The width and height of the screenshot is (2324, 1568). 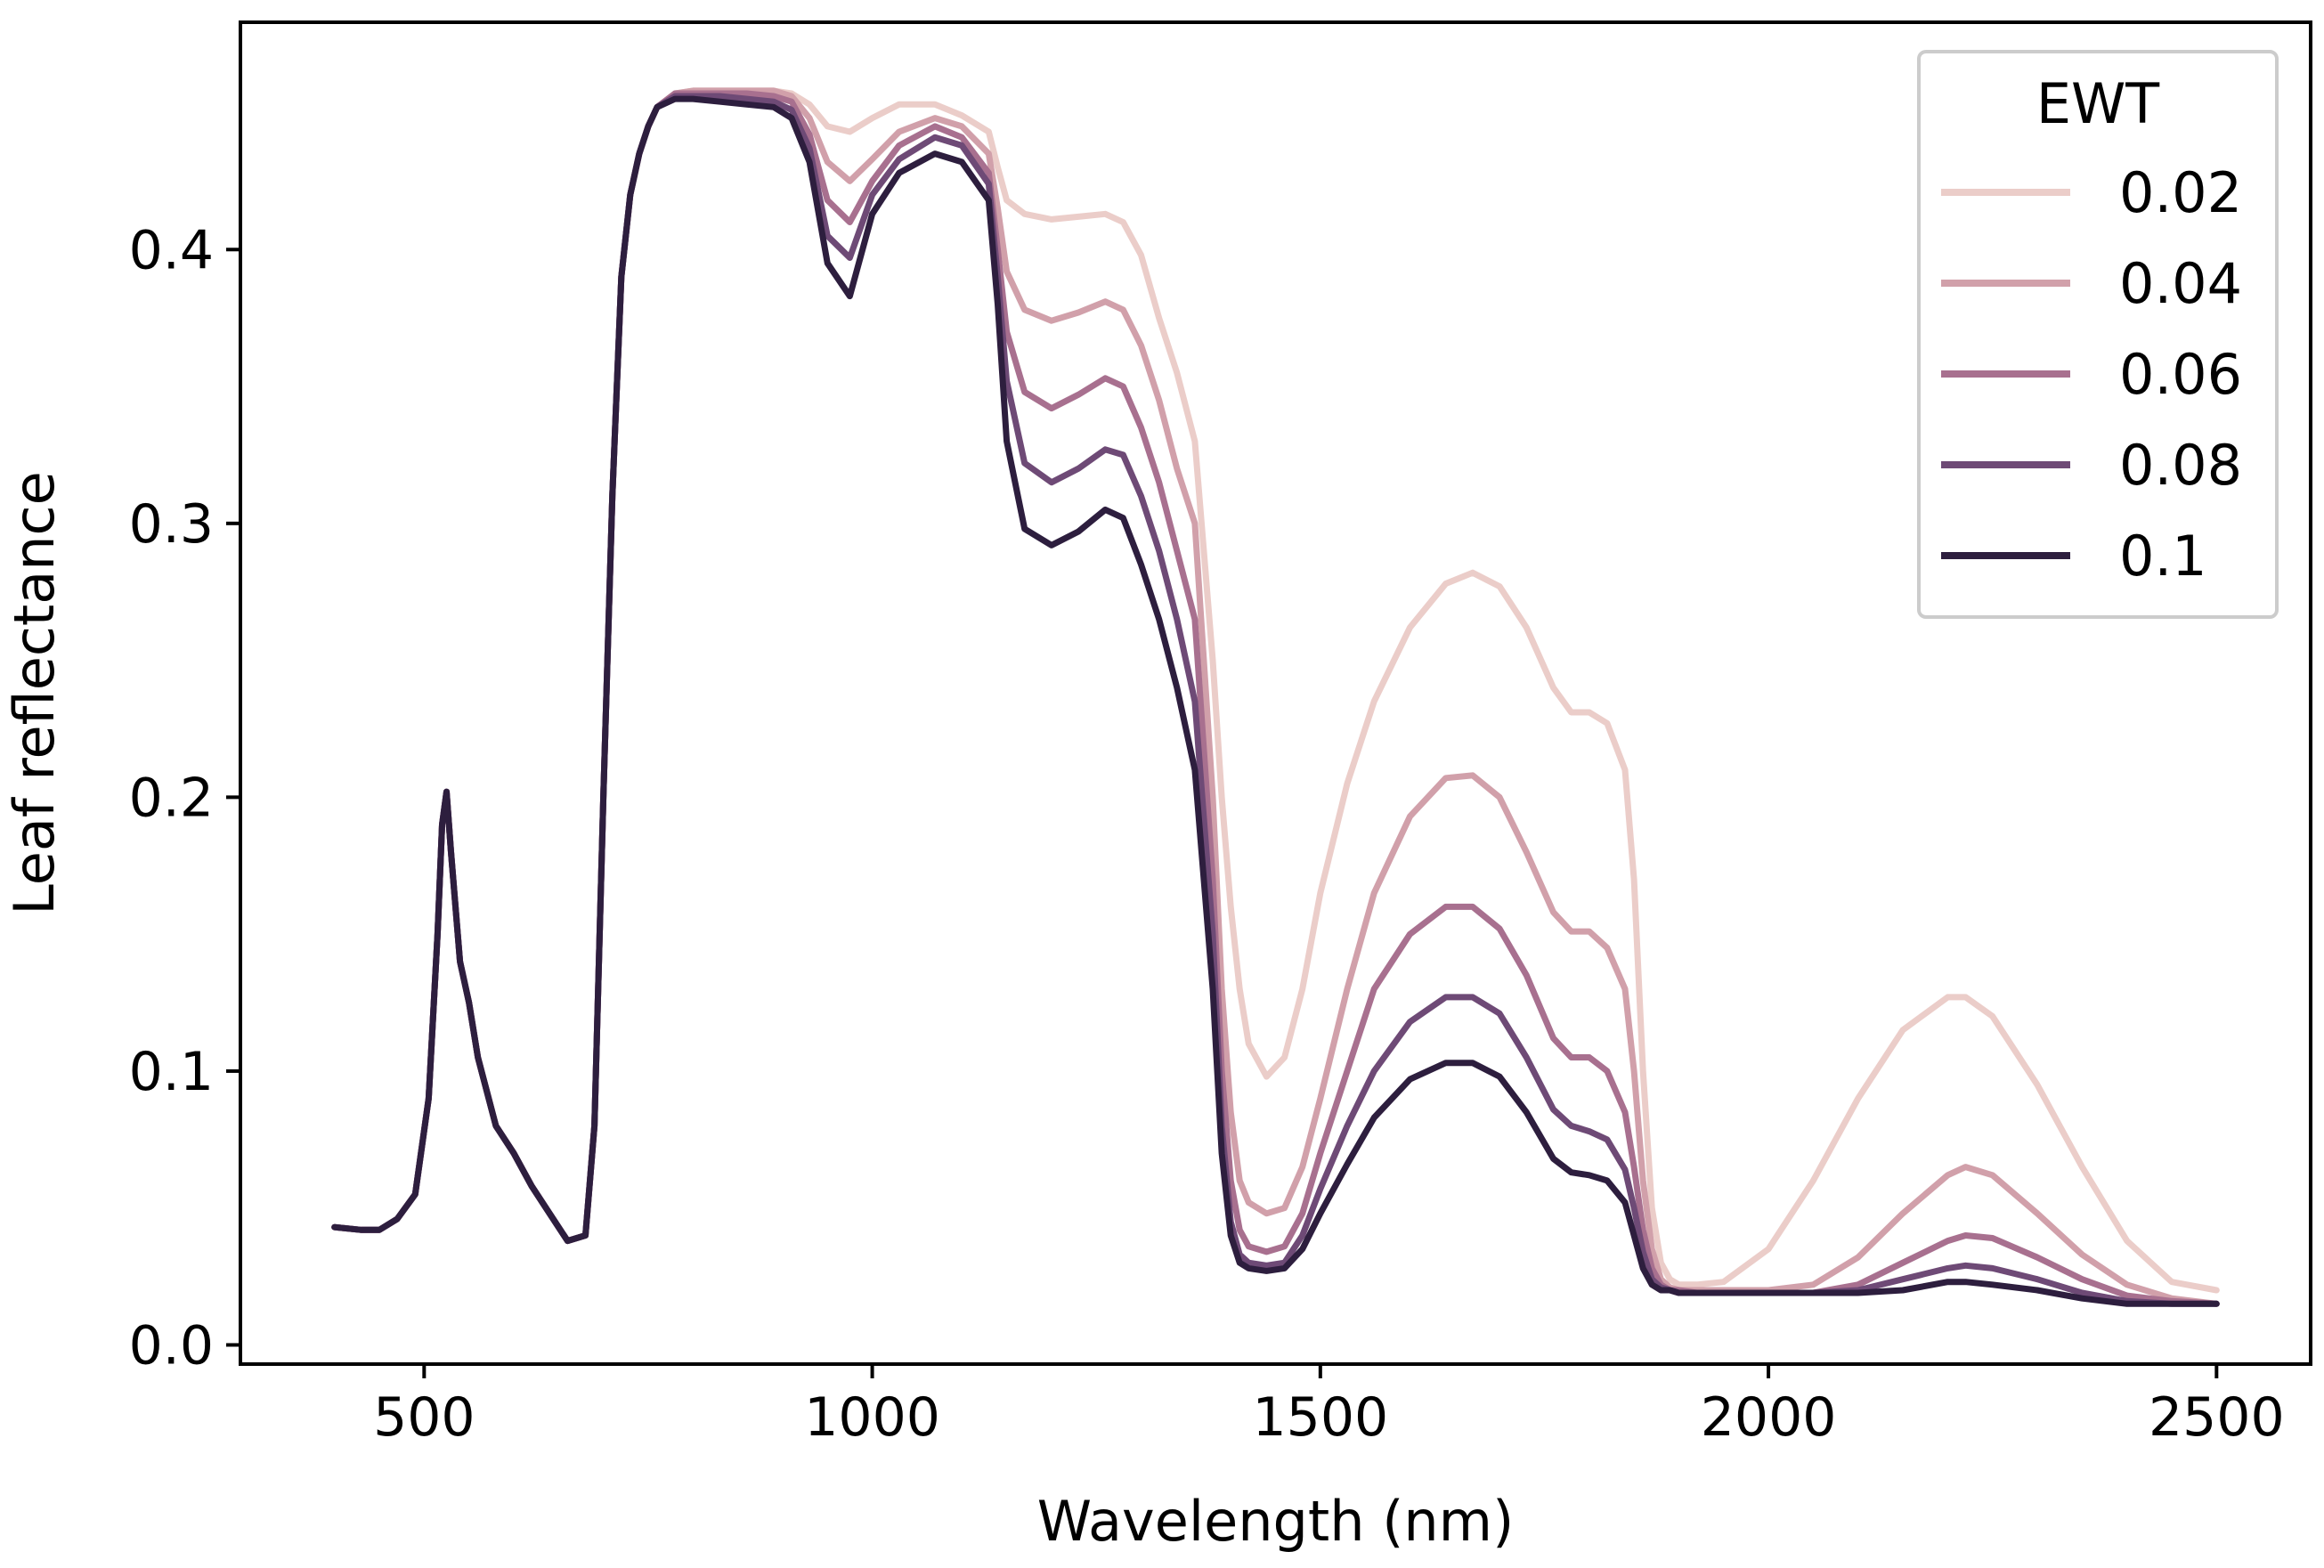 I want to click on legend: EWT 0.02 0.04 0.06 0.08 0.1, so click(x=2098, y=334).